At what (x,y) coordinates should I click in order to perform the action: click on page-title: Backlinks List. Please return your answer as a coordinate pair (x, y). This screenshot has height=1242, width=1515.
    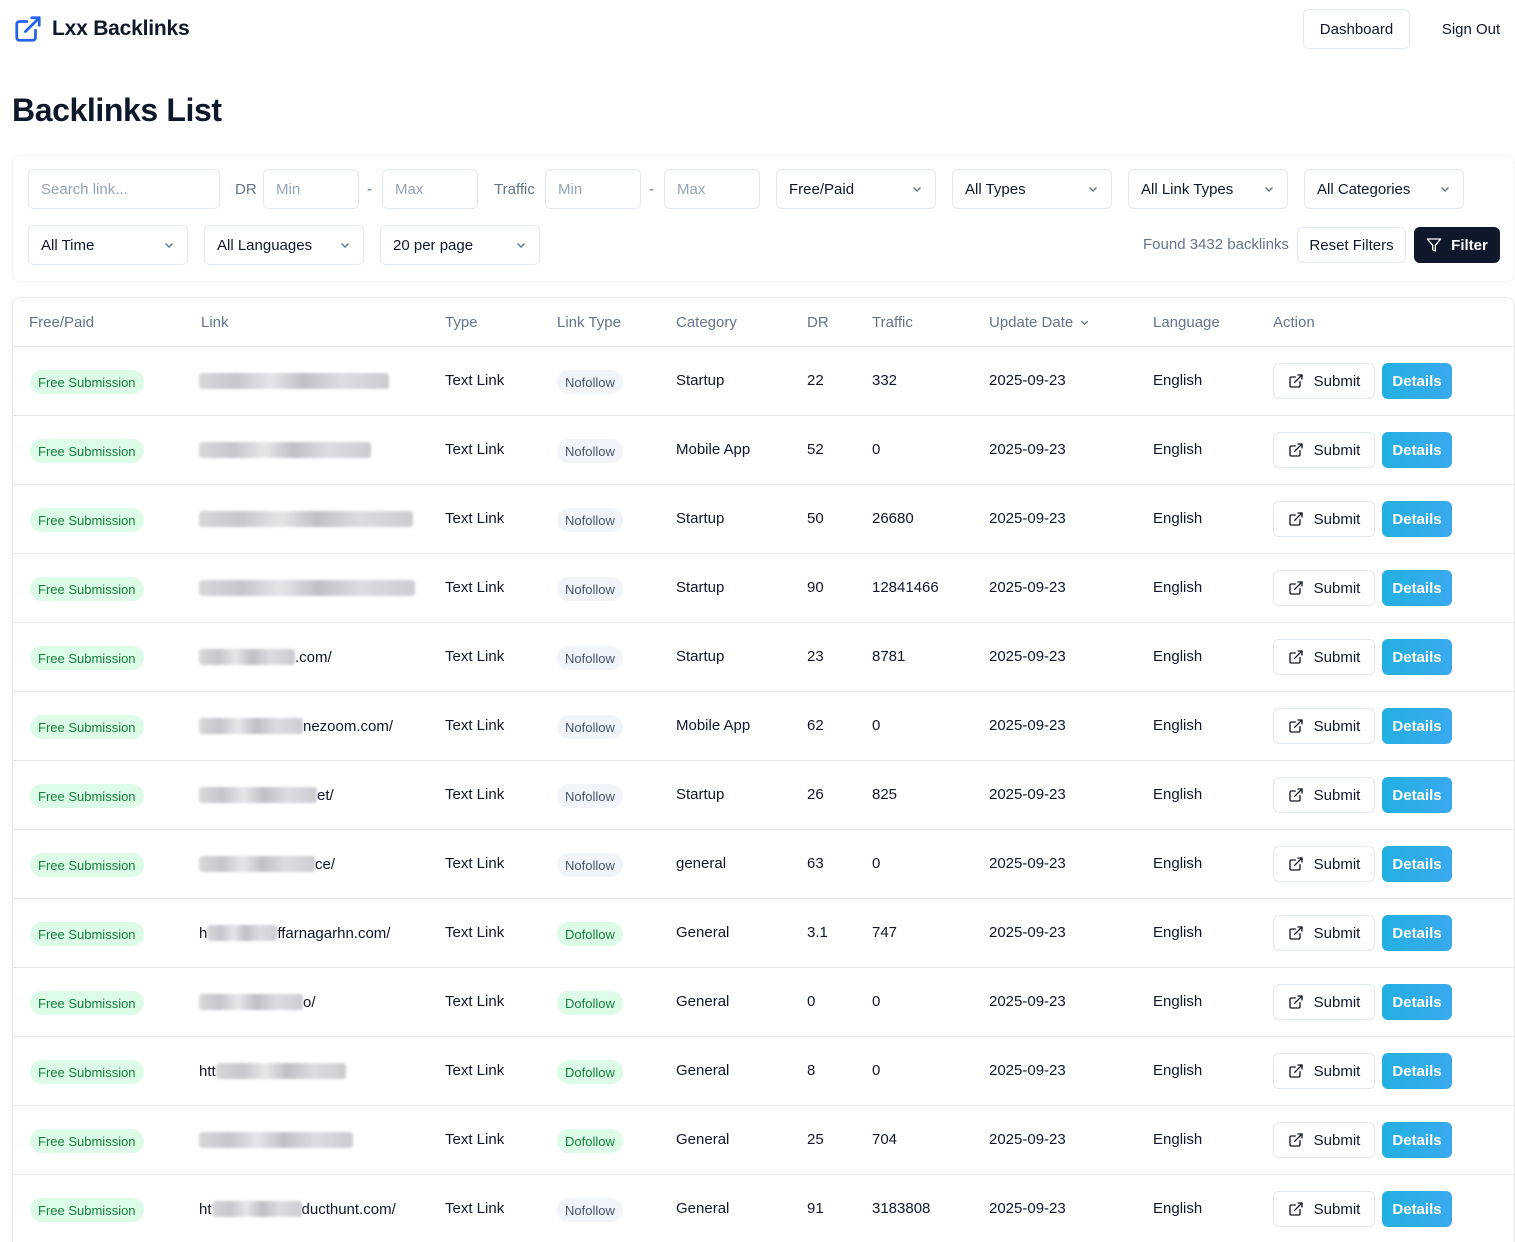
    Looking at the image, I should click on (117, 110).